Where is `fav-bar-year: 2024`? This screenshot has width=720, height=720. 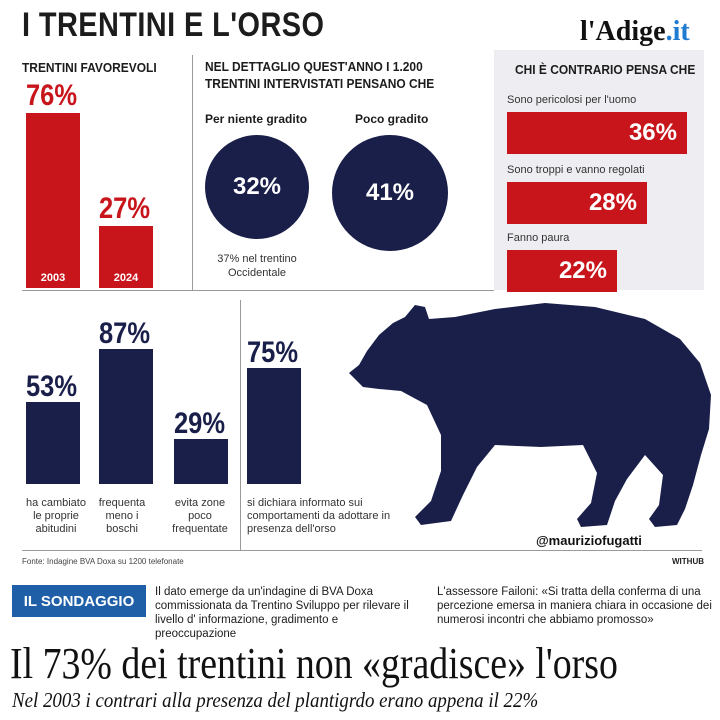 fav-bar-year: 2024 is located at coordinates (126, 277).